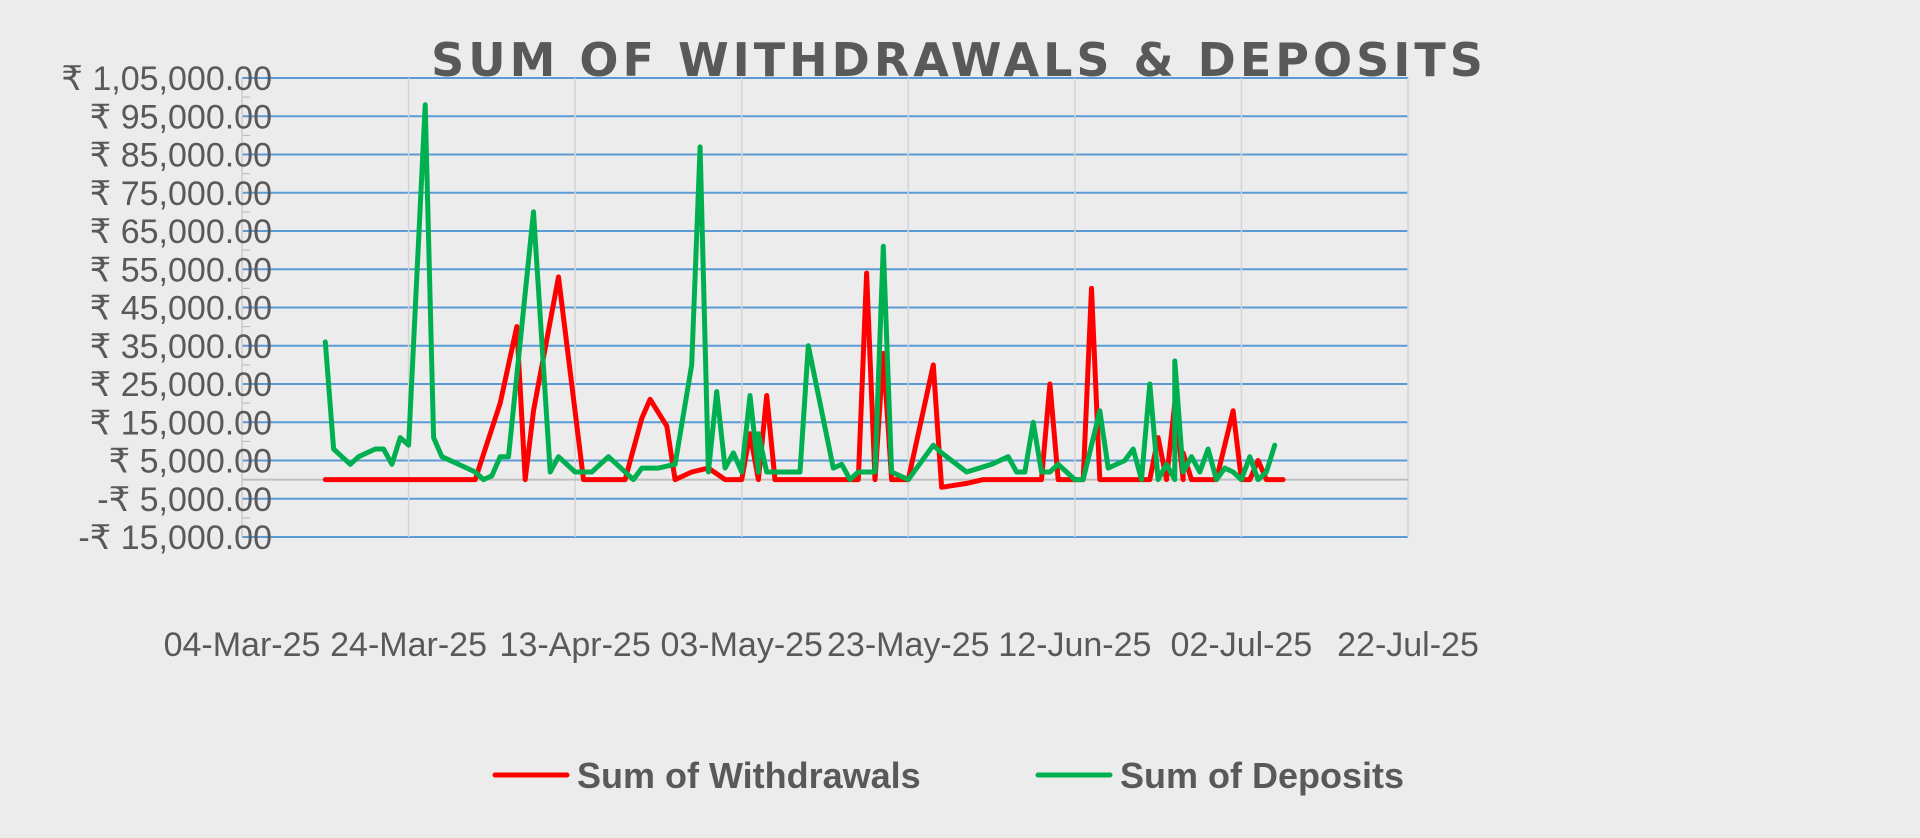 This screenshot has height=838, width=1920. What do you see at coordinates (575, 645) in the screenshot?
I see `x-tick-label: 13-Apr-25` at bounding box center [575, 645].